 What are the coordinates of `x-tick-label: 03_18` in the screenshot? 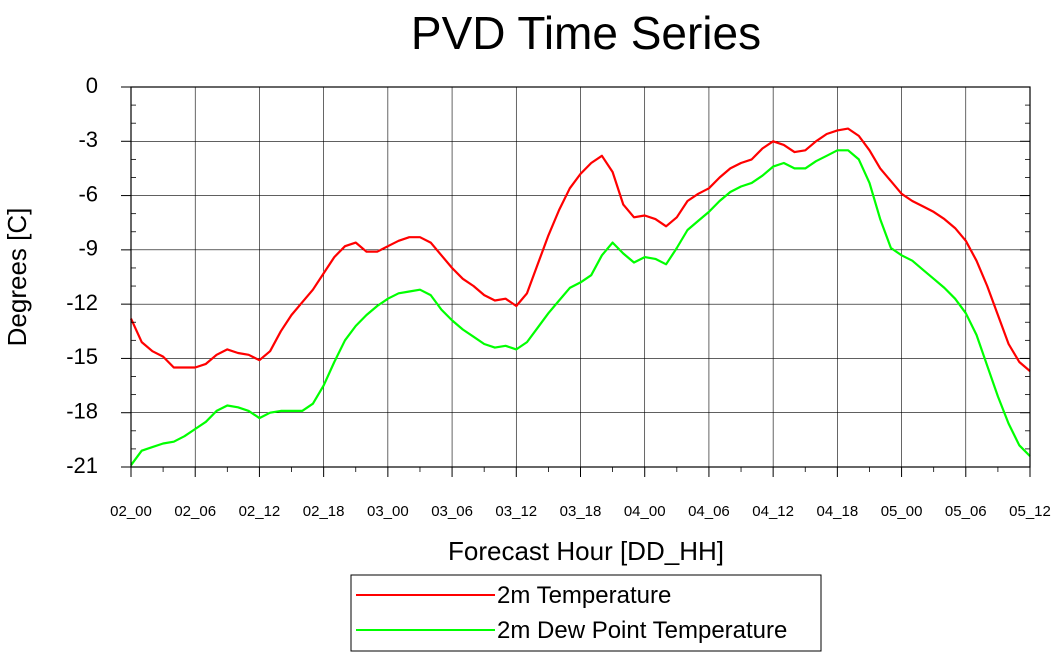 It's located at (581, 511).